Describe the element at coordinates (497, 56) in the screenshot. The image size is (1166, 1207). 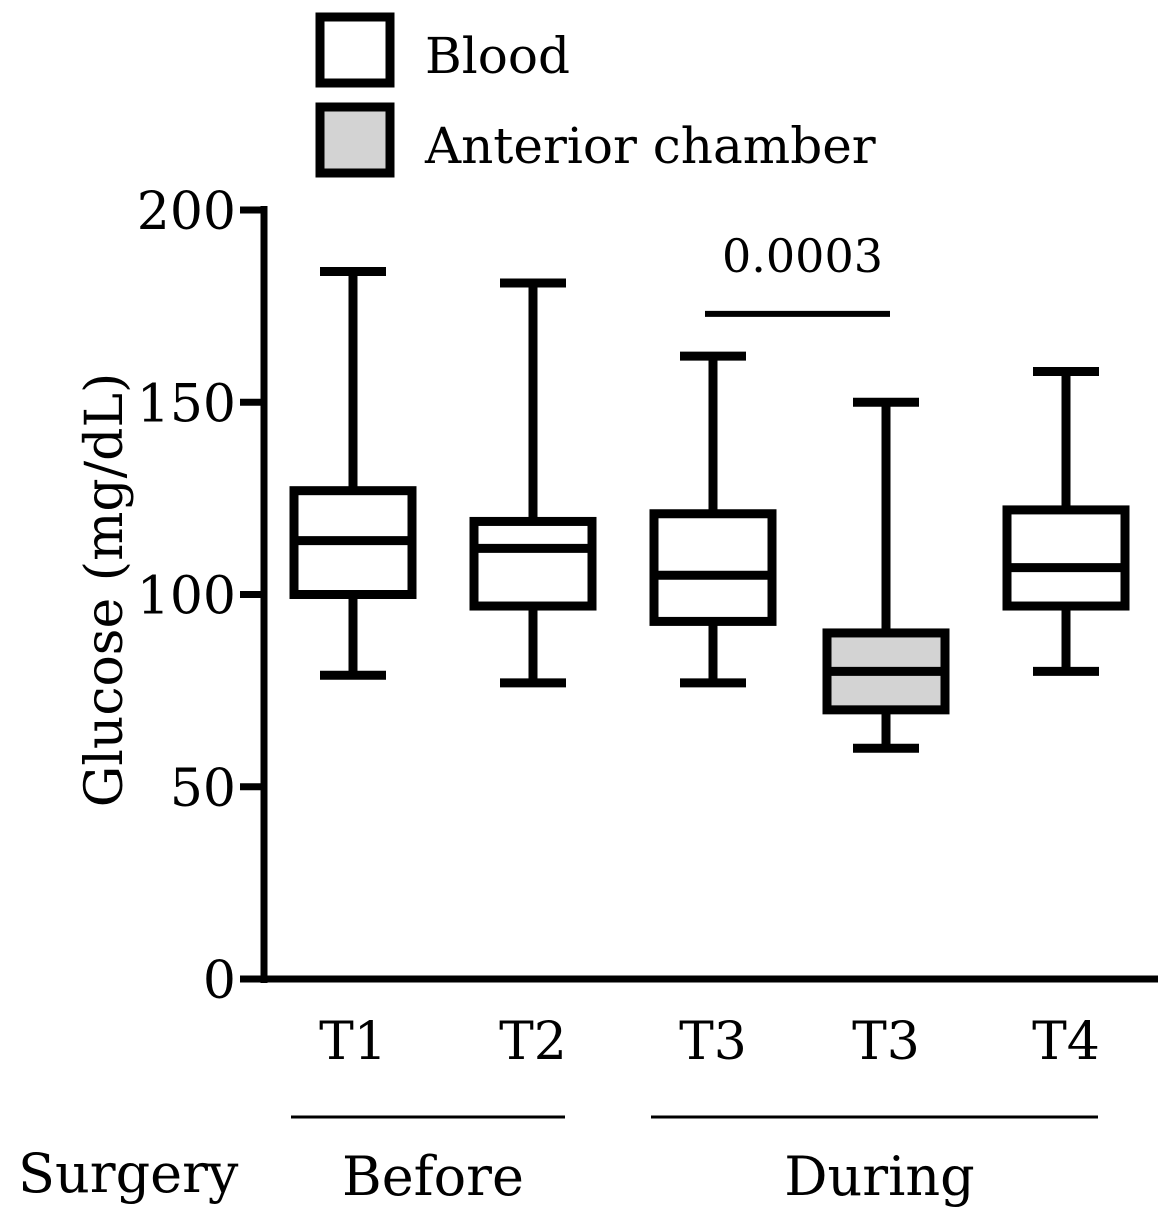
I see `legend-label-1: Blood` at that location.